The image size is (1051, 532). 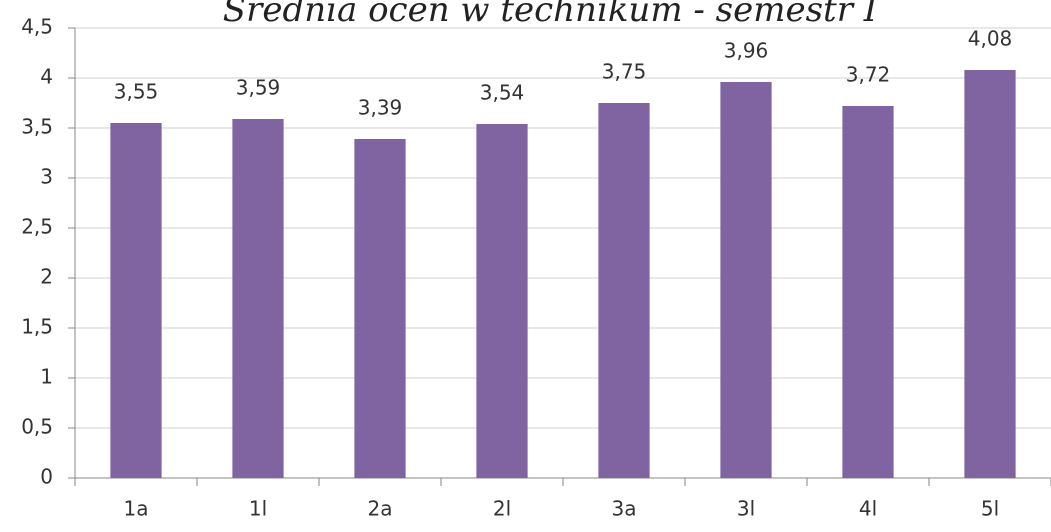 I want to click on x-tick-label: 2l, so click(x=502, y=509).